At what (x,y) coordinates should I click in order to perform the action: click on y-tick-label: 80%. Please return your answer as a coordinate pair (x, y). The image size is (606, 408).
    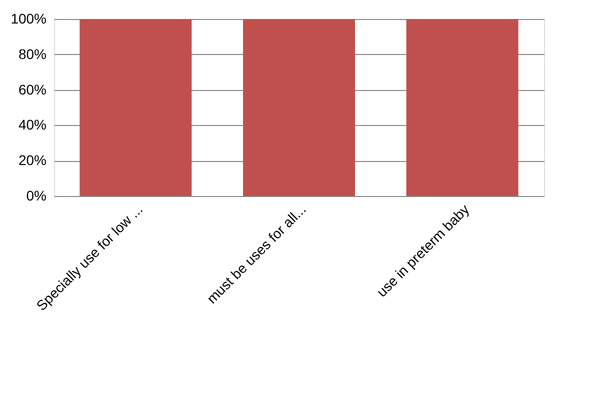
    Looking at the image, I should click on (32, 54).